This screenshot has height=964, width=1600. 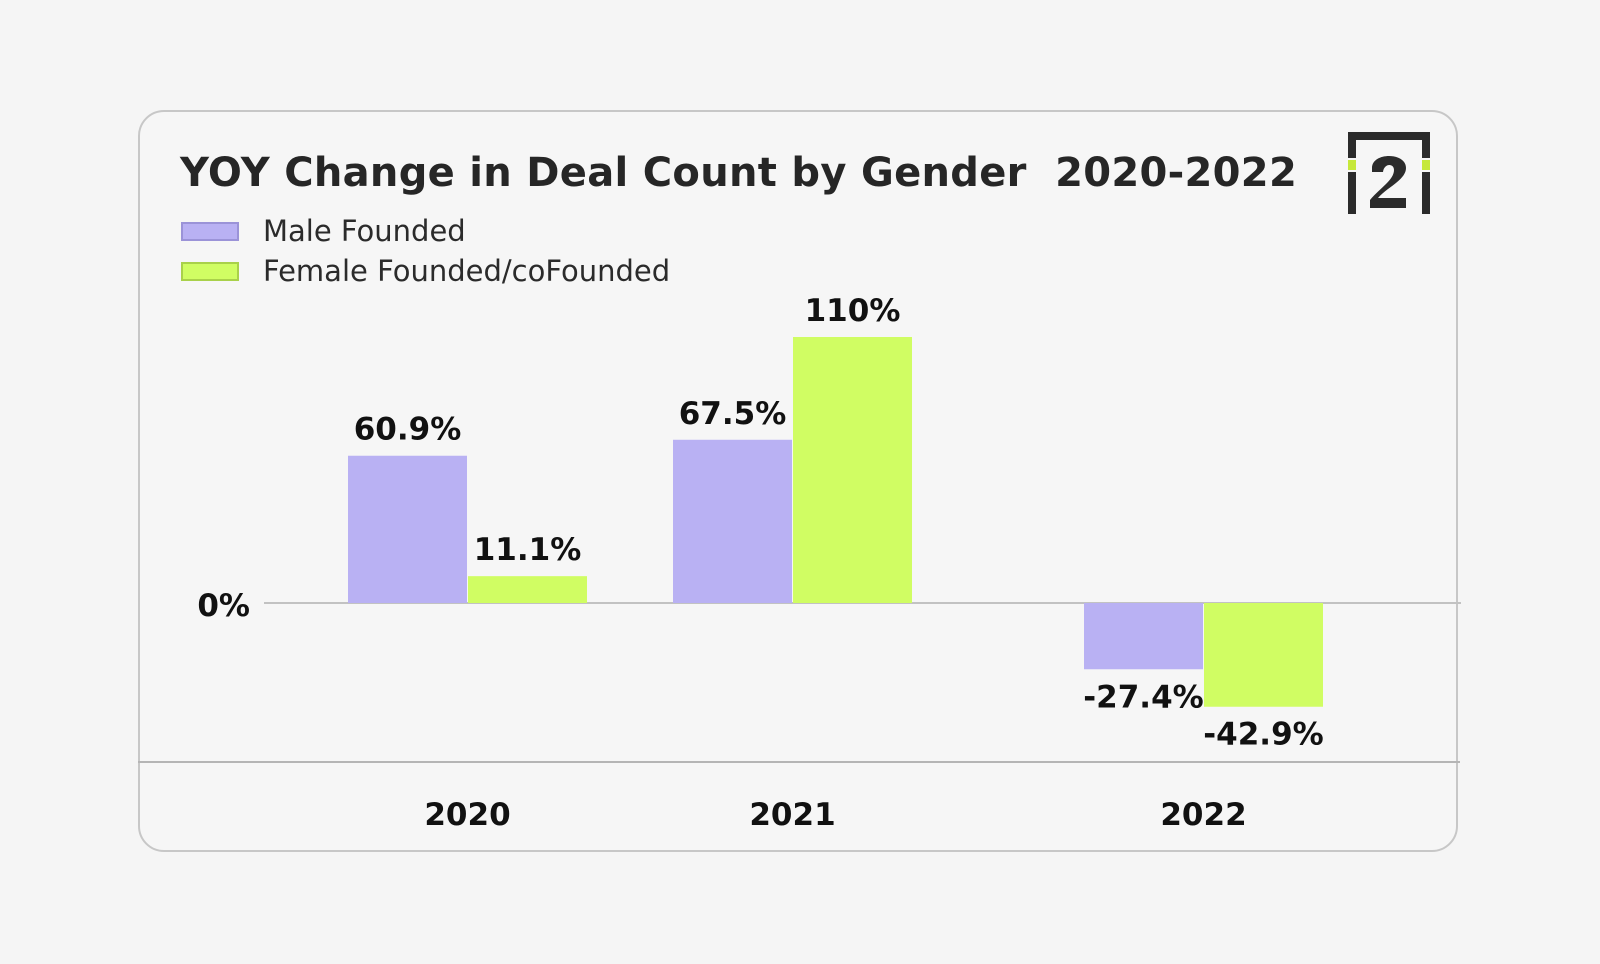 I want to click on legend-label-male: Male Founded, so click(x=364, y=231).